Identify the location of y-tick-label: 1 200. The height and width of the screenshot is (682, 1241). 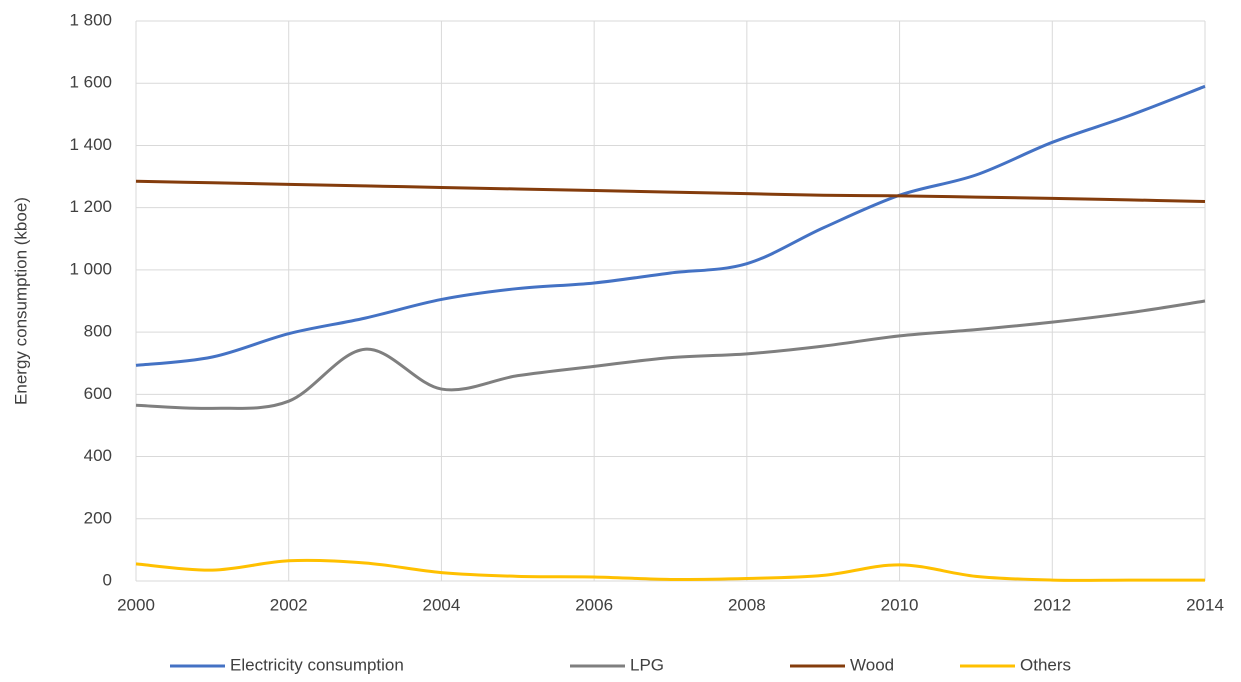
(90, 206).